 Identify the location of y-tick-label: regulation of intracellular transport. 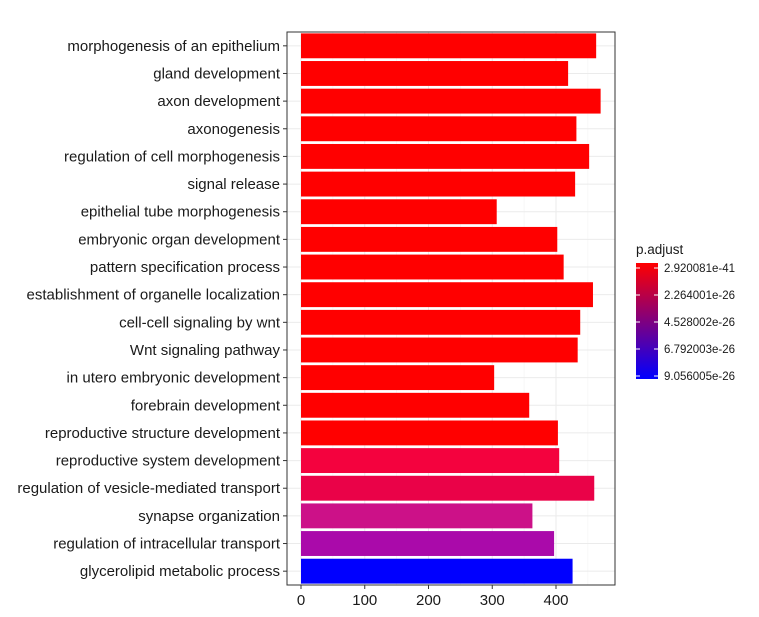
(167, 544).